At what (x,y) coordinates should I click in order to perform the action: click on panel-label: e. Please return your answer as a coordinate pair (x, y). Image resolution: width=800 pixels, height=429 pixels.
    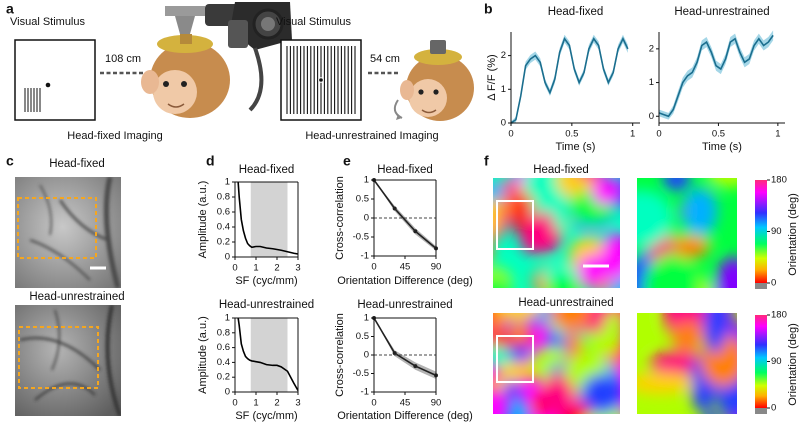
    Looking at the image, I should click on (347, 161).